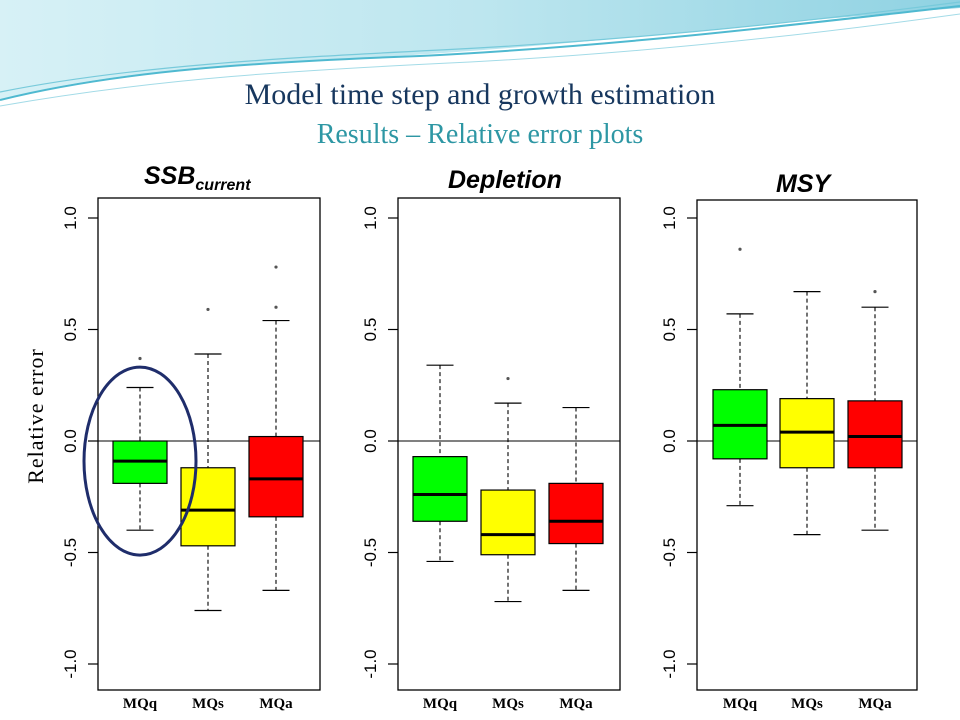  What do you see at coordinates (480, 94) in the screenshot?
I see `slide-title: Model time step and growth estimation` at bounding box center [480, 94].